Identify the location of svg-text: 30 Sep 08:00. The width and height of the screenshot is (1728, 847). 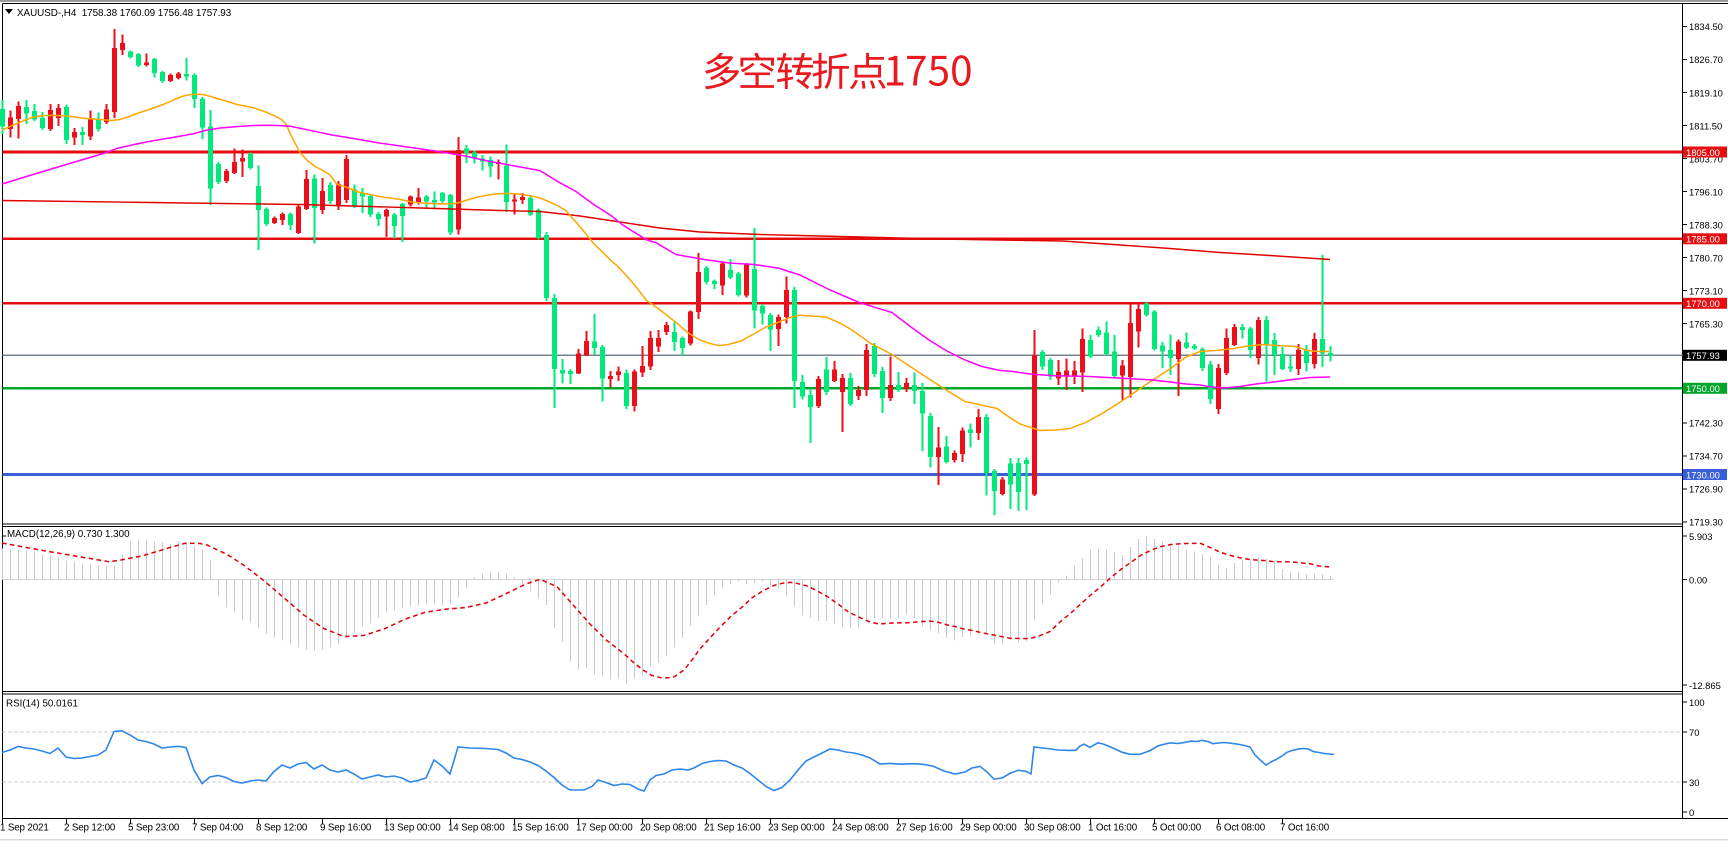
(1052, 828).